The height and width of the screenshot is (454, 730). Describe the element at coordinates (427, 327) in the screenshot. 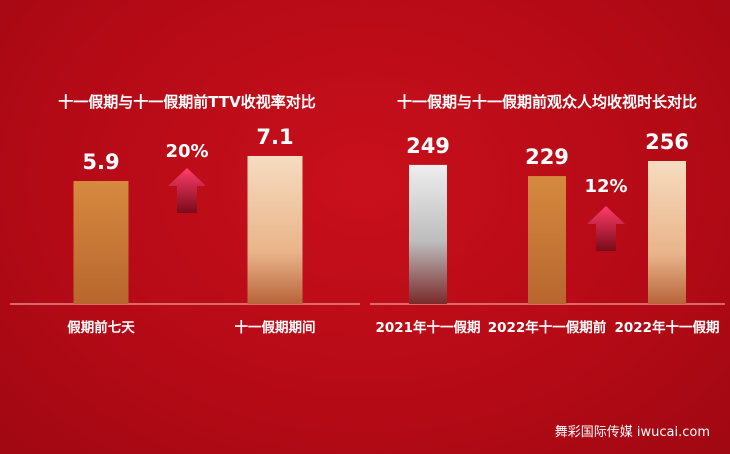

I see `category-label: 2021年十一假期` at that location.